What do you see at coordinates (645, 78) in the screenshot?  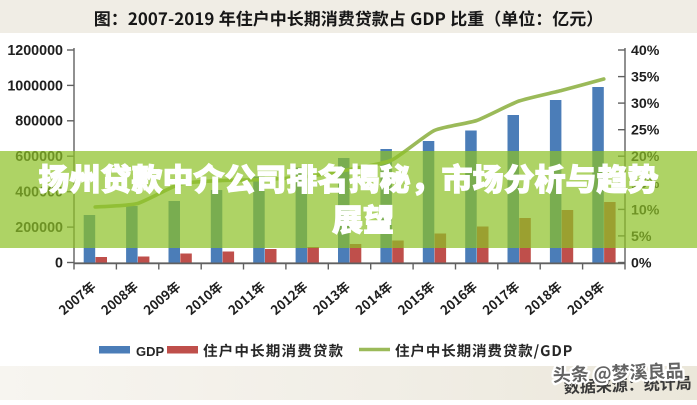 I see `svg-text: 35%` at bounding box center [645, 78].